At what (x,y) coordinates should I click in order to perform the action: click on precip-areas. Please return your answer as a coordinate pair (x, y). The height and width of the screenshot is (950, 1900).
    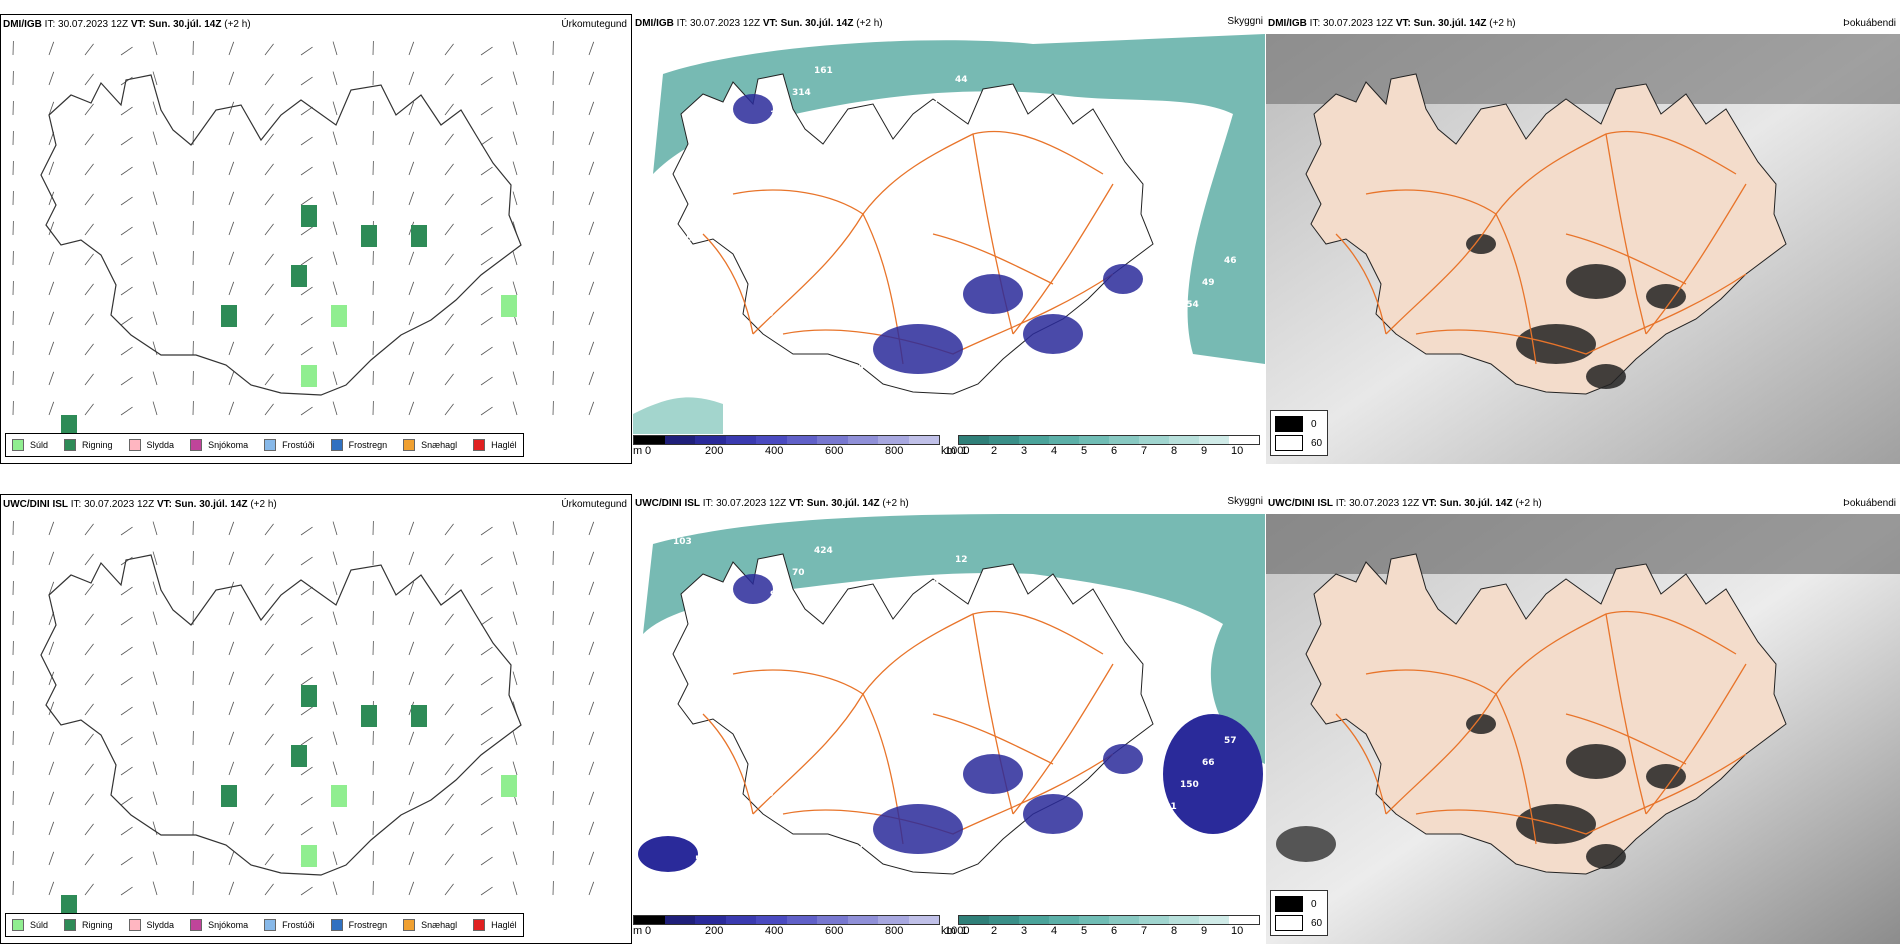
    Looking at the image, I should click on (289, 800).